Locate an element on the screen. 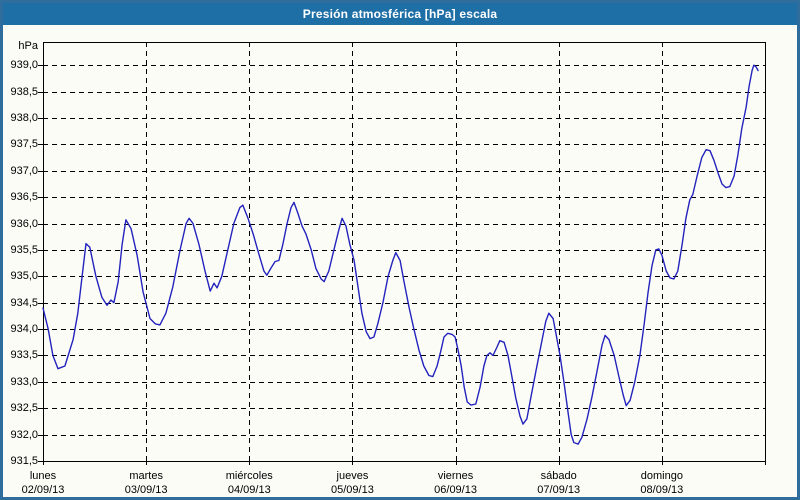  x-day-name-label: sábado is located at coordinates (558, 476).